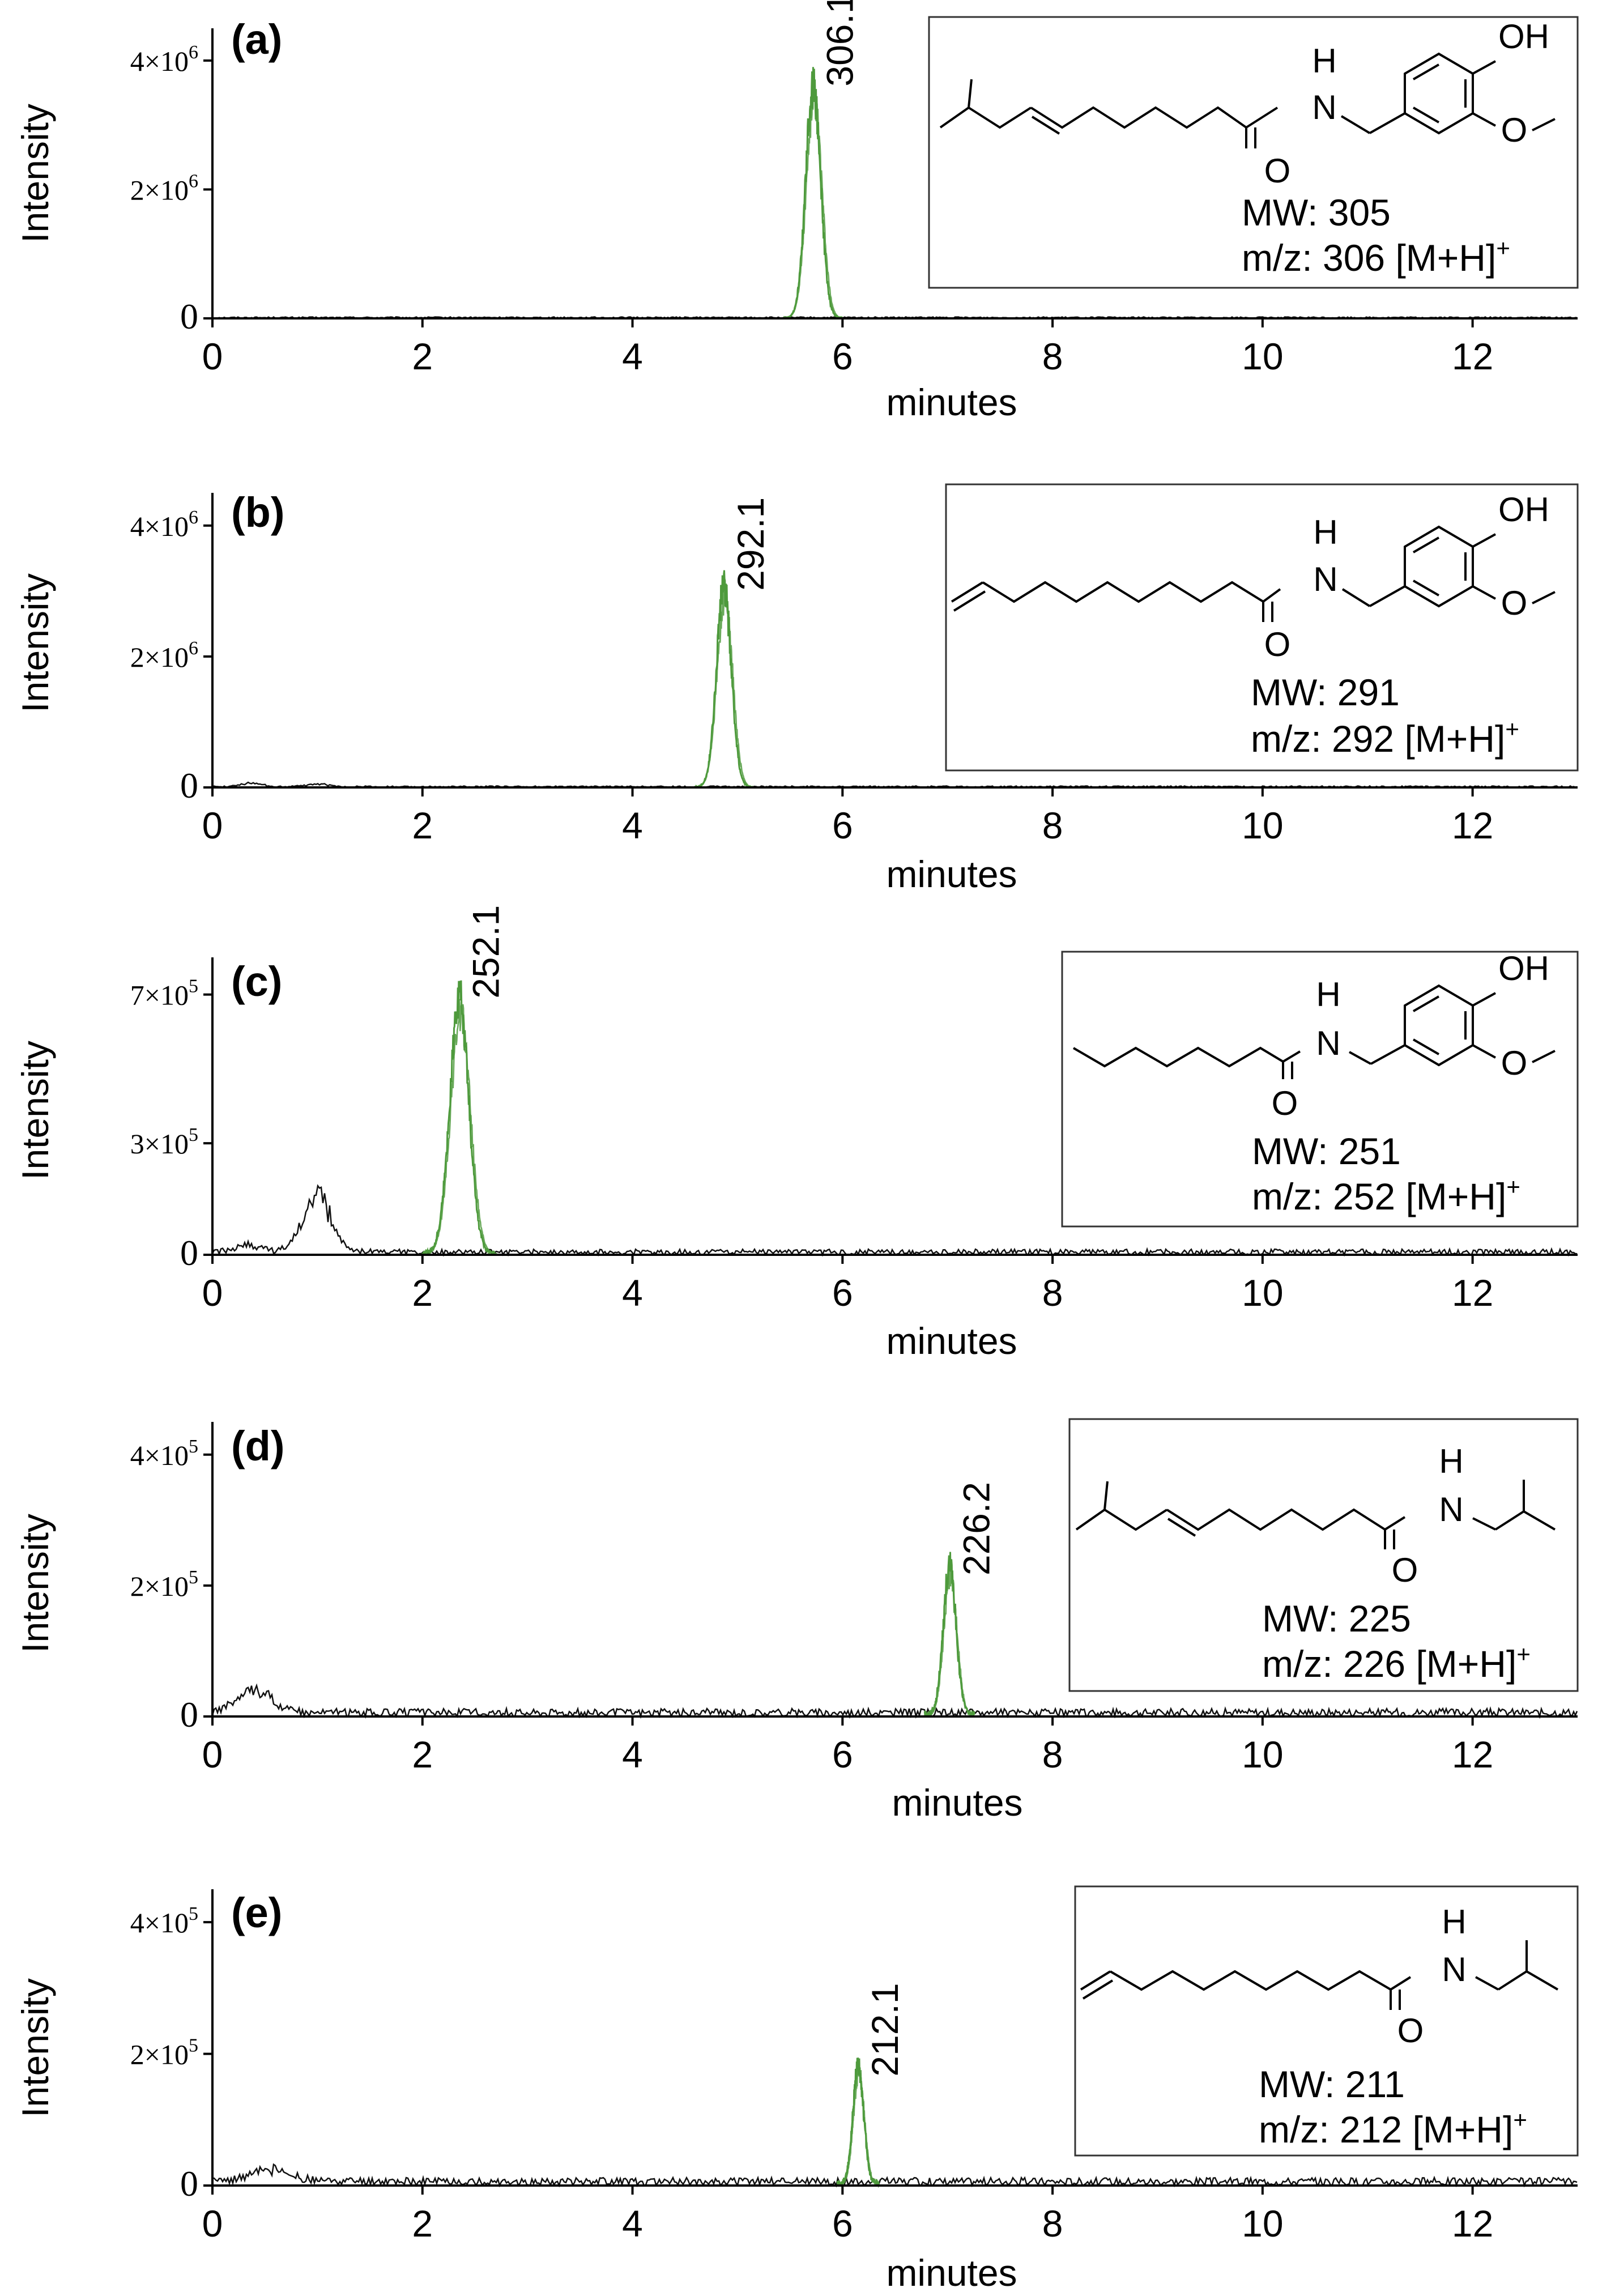 The width and height of the screenshot is (1598, 2296). What do you see at coordinates (35, 173) in the screenshot?
I see `panel-a-y-label: Intensity` at bounding box center [35, 173].